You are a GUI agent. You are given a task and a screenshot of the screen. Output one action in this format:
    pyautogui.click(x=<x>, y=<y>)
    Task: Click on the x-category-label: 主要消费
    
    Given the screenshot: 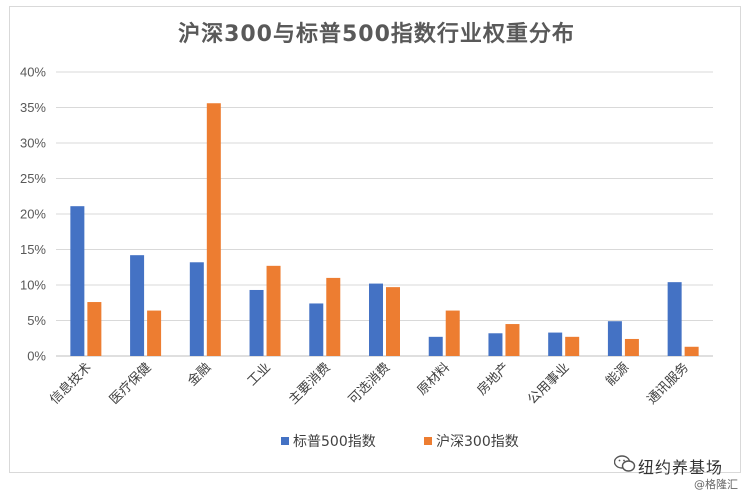 What is the action you would take?
    pyautogui.click(x=309, y=383)
    